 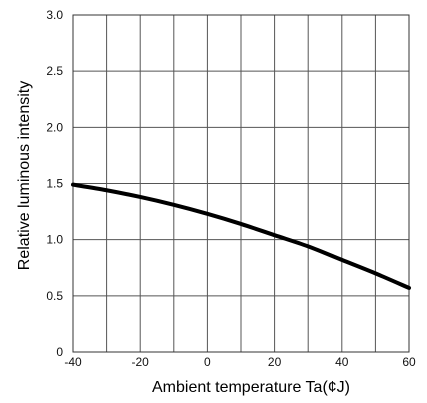 I want to click on x-axis-title: Ambient temperature Ta(¢J), so click(x=251, y=387).